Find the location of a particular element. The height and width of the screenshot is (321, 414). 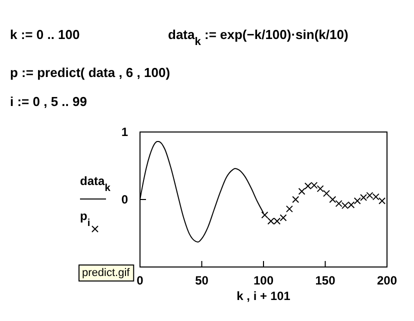

x-tick-label: 100 is located at coordinates (263, 281).